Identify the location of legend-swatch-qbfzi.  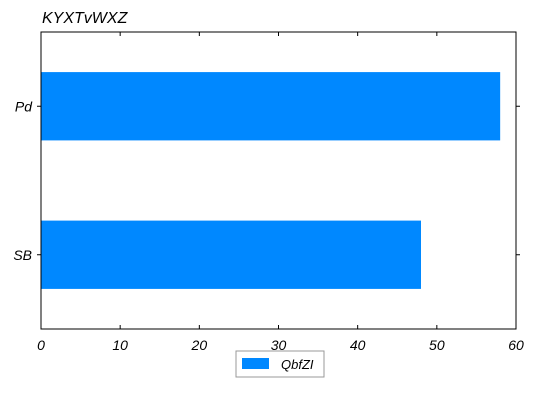
(255, 363).